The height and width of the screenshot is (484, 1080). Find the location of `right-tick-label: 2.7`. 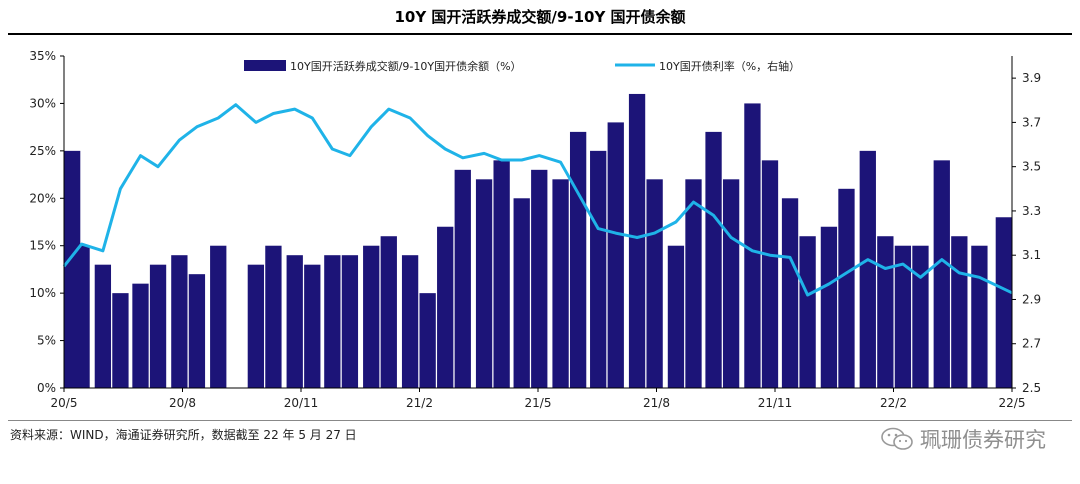

right-tick-label: 2.7 is located at coordinates (1031, 344).